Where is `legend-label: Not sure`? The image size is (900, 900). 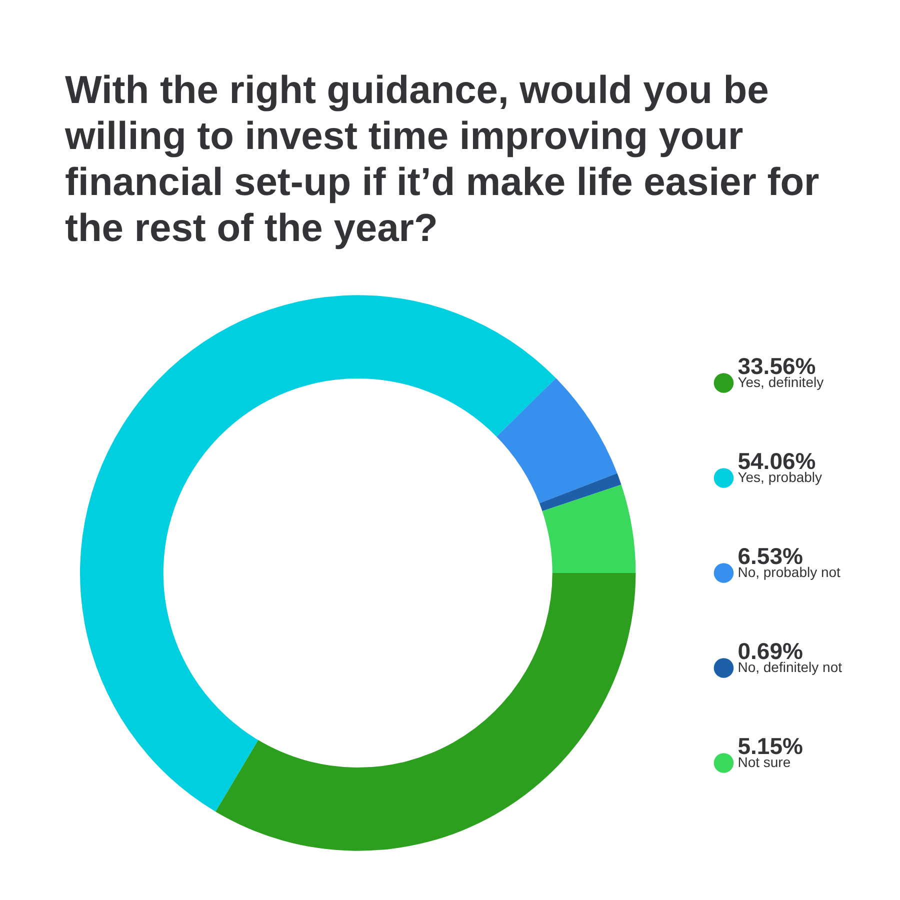 legend-label: Not sure is located at coordinates (764, 762).